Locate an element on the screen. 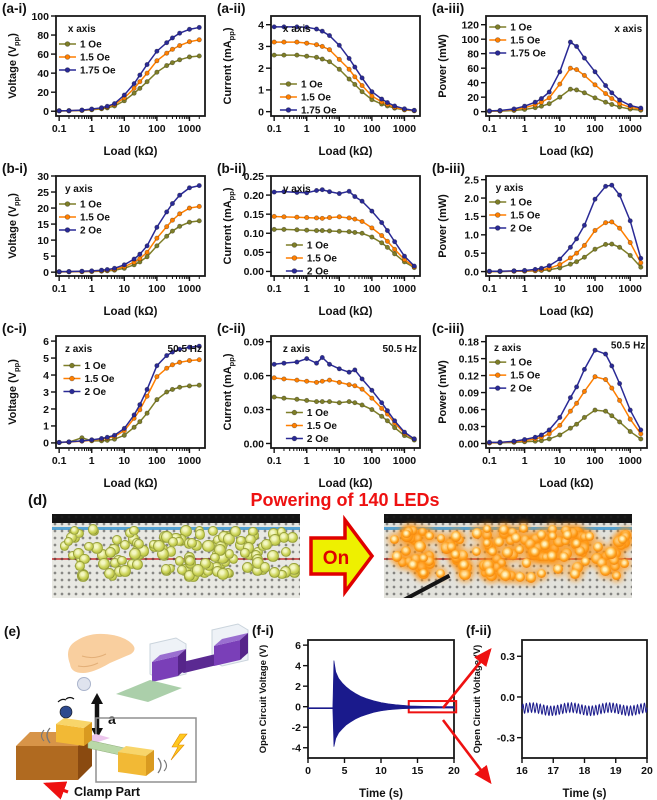 Image resolution: width=657 pixels, height=800 pixels. led-boards: On is located at coordinates (342, 556).